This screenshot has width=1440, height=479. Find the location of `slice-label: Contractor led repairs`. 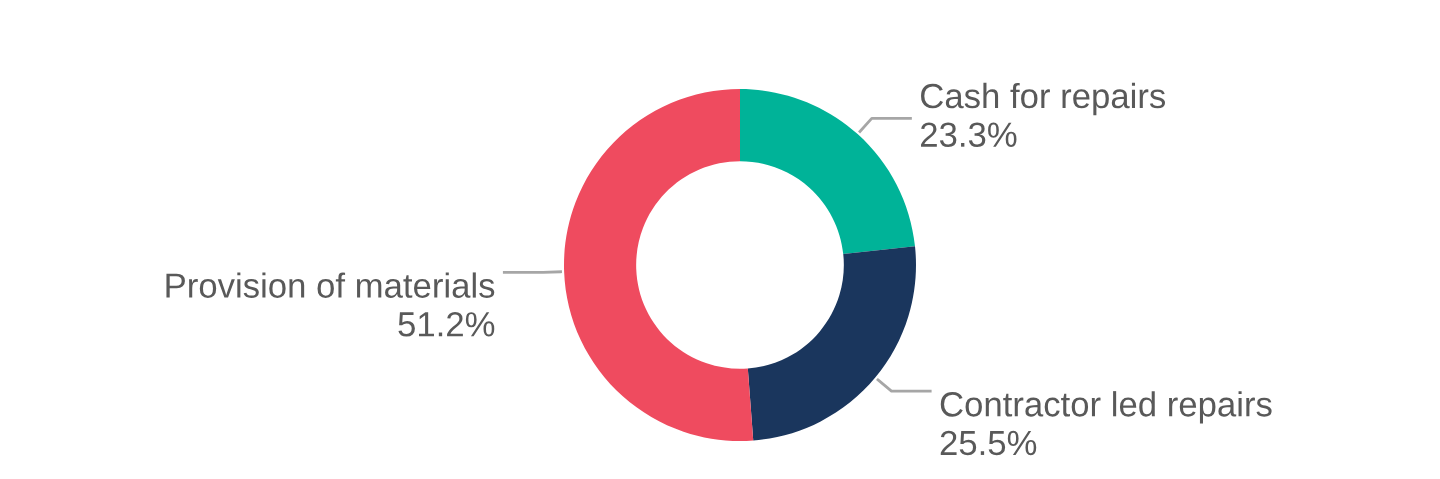

slice-label: Contractor led repairs is located at coordinates (1106, 407).